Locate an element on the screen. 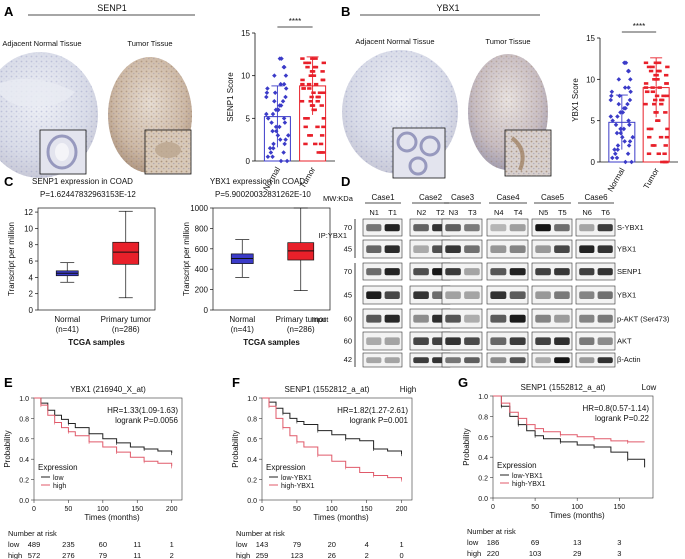 The height and width of the screenshot is (559, 685). km-frame is located at coordinates (337, 449).